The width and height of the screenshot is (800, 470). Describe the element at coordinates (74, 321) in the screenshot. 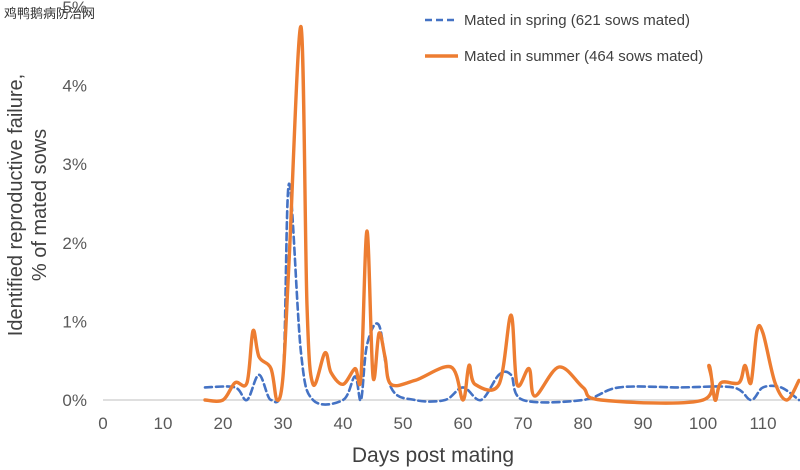

I see `y-tick-label: 1%` at that location.